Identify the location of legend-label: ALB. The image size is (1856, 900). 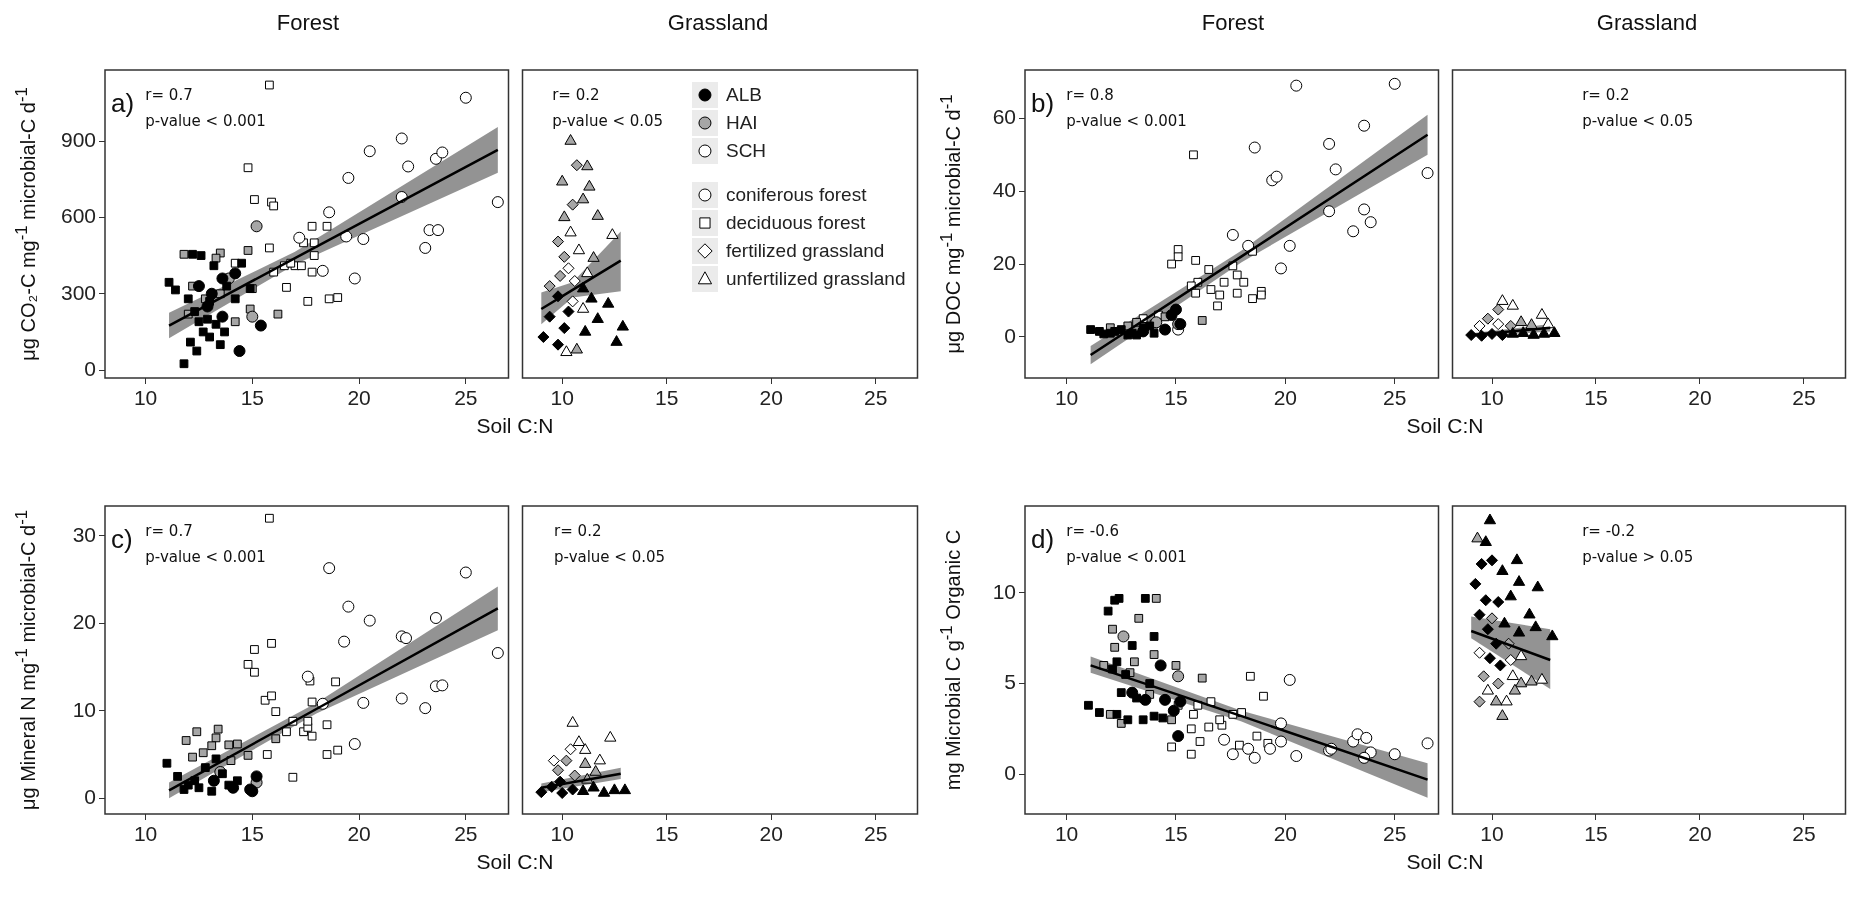
(743, 95).